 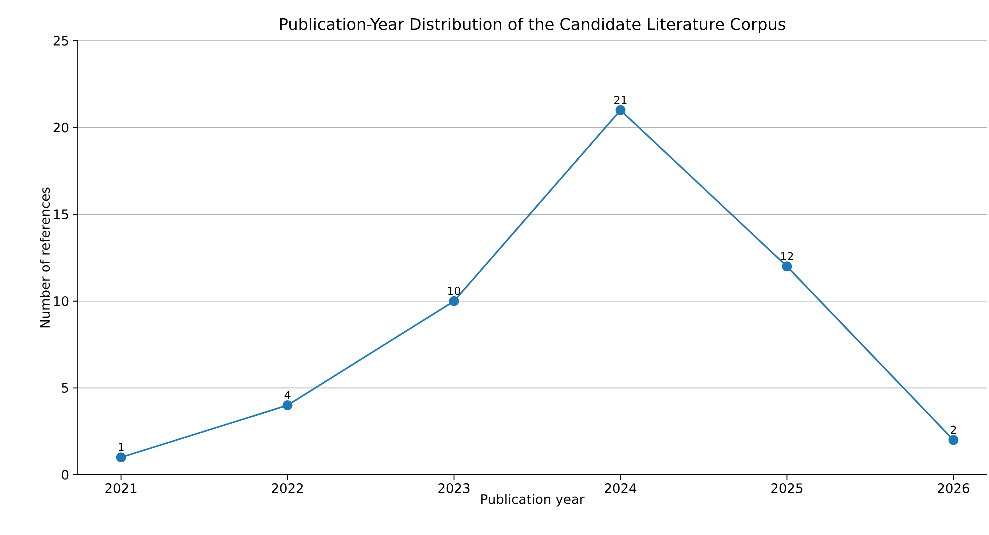 I want to click on data-label: 21, so click(x=620, y=100).